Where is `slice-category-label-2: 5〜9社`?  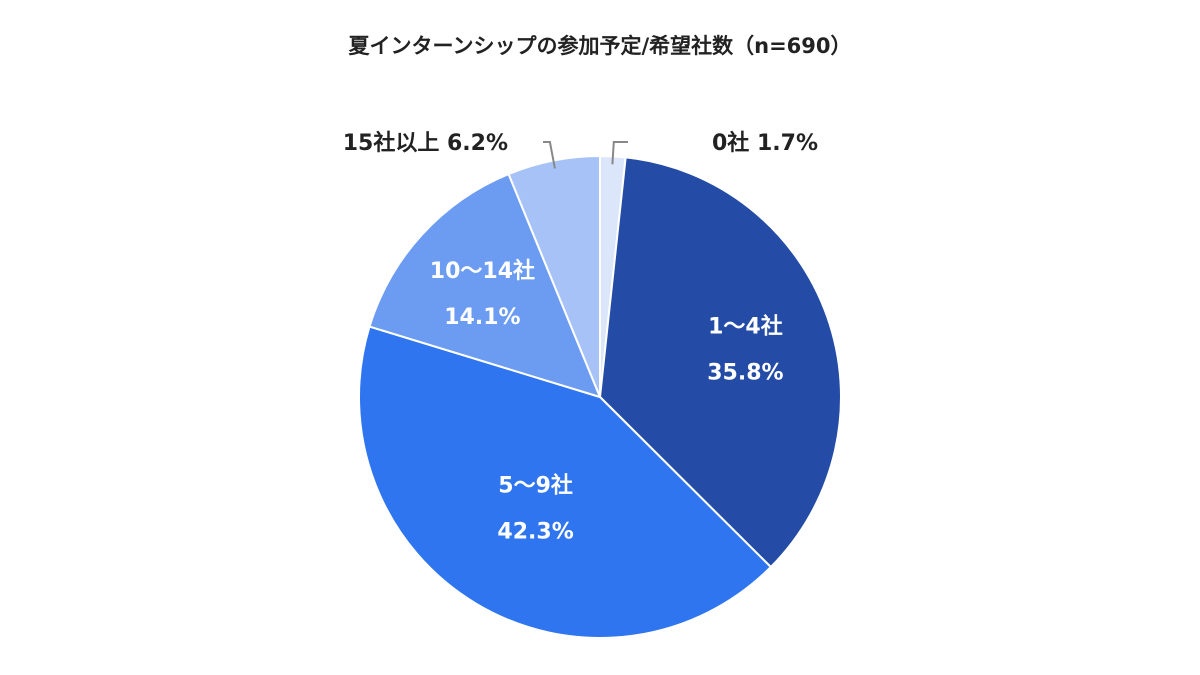
slice-category-label-2: 5〜9社 is located at coordinates (535, 486).